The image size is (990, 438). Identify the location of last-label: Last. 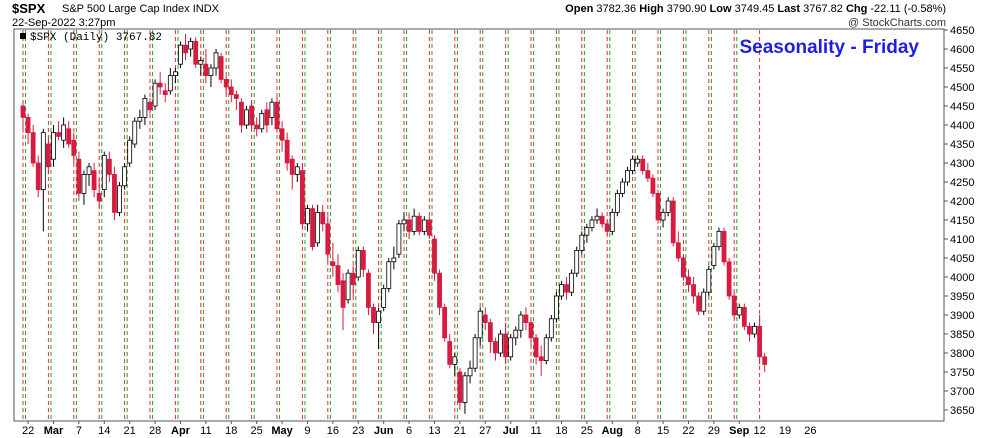
(789, 9).